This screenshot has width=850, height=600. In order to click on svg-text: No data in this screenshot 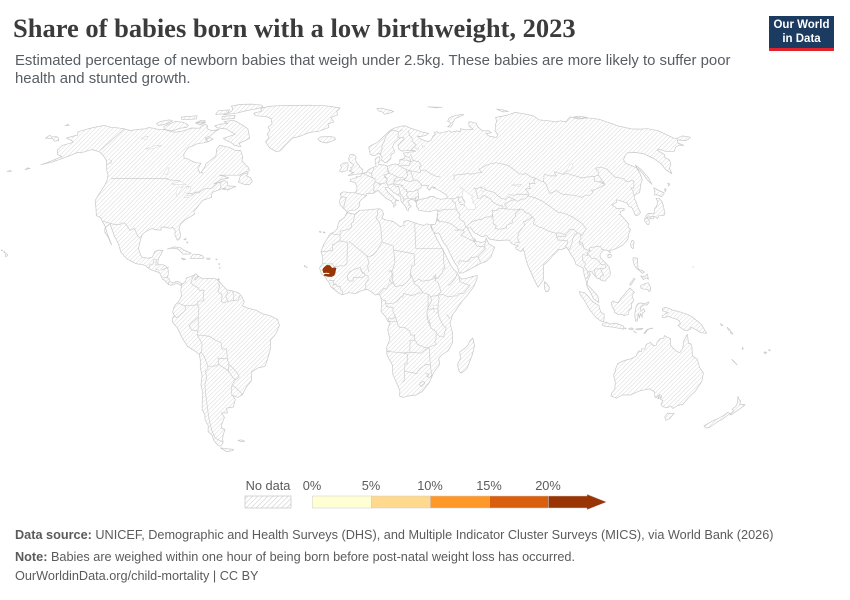, I will do `click(269, 485)`.